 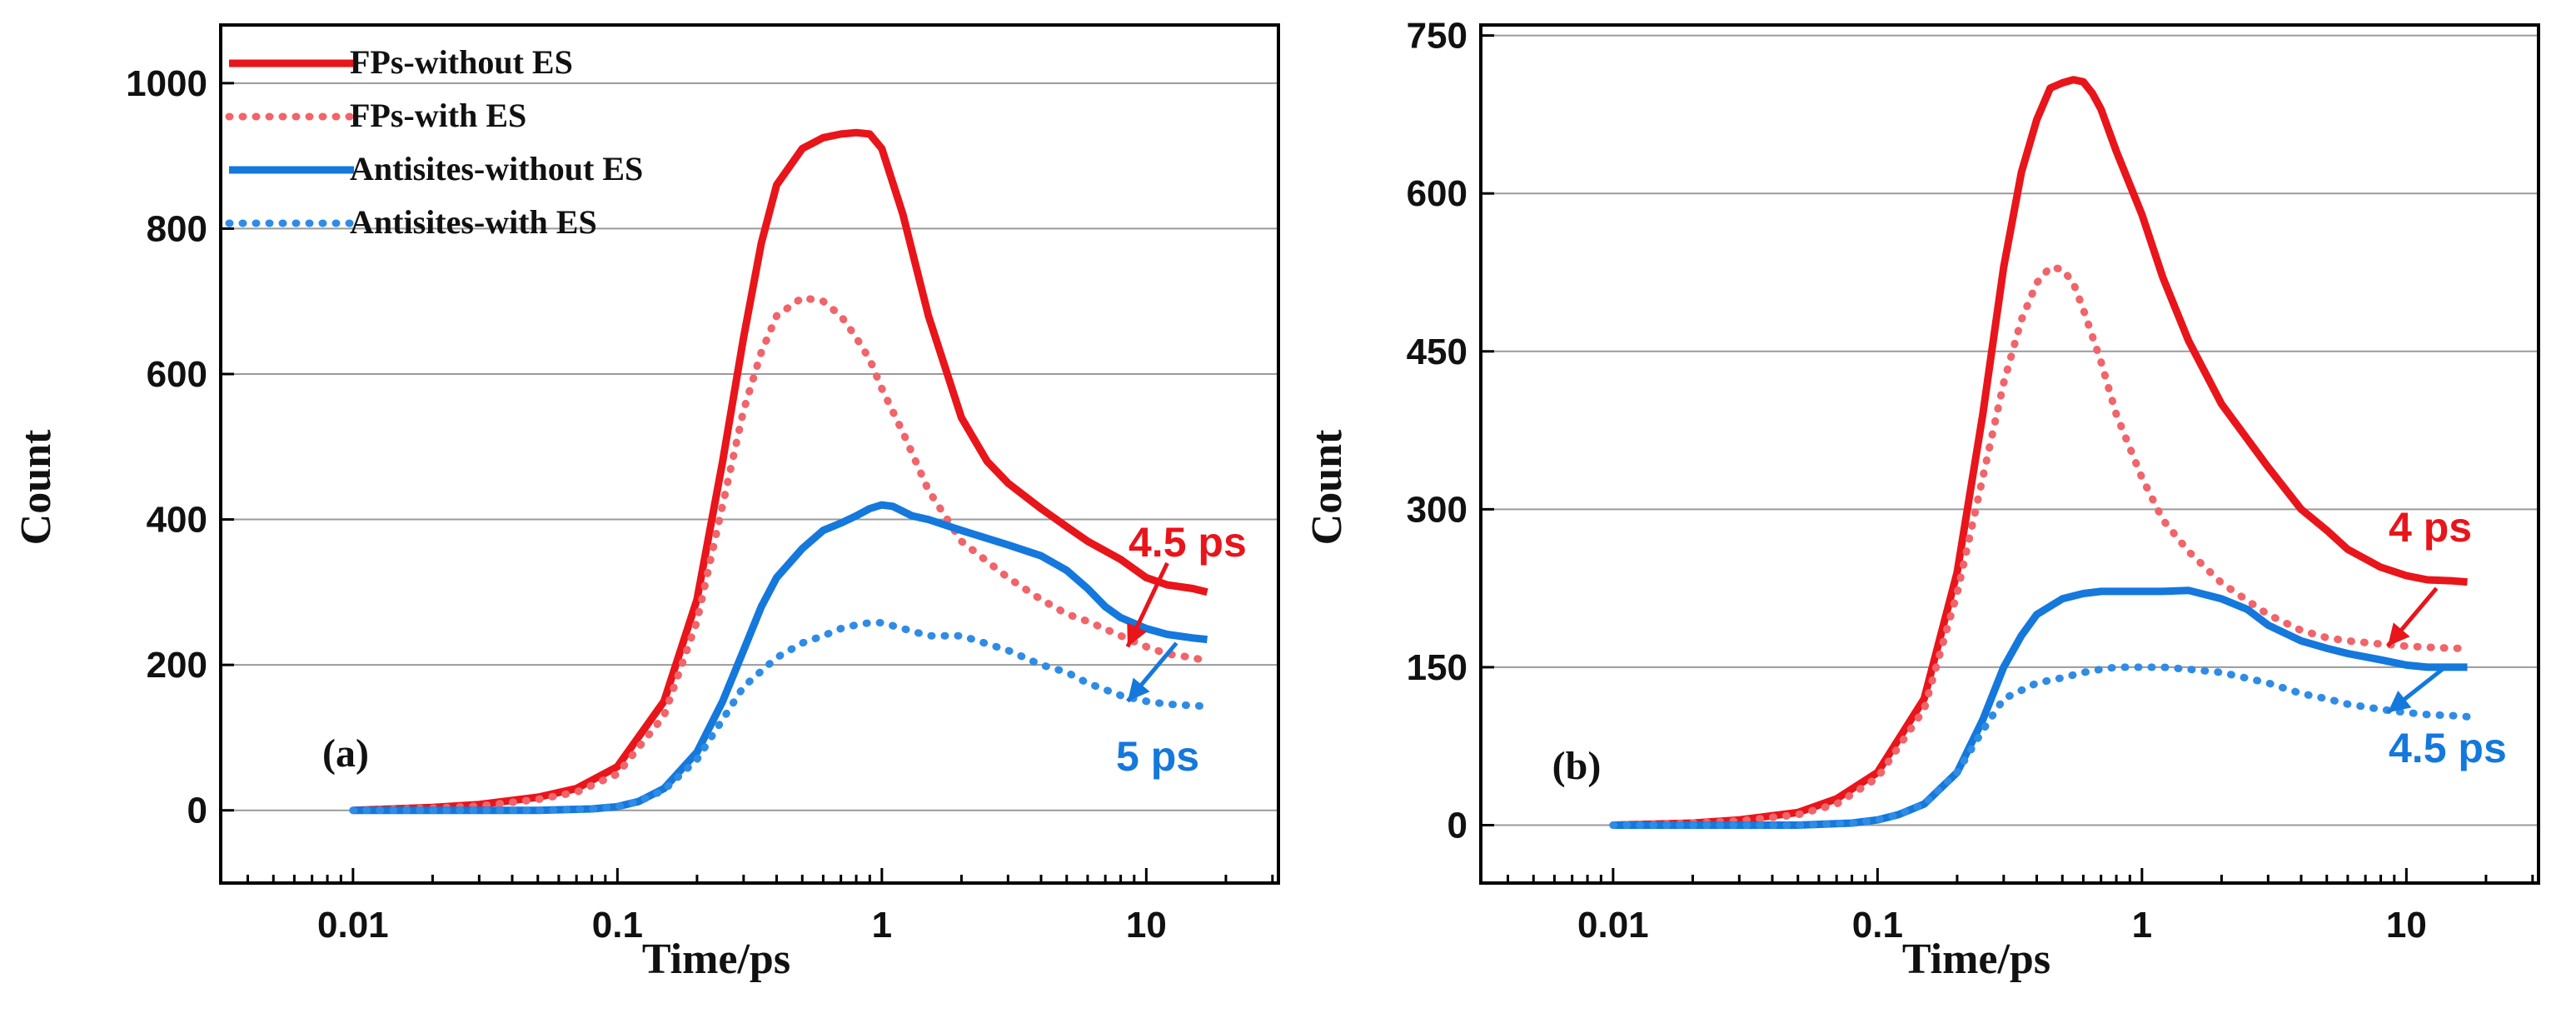 I want to click on panel-label: (b), so click(x=1577, y=766).